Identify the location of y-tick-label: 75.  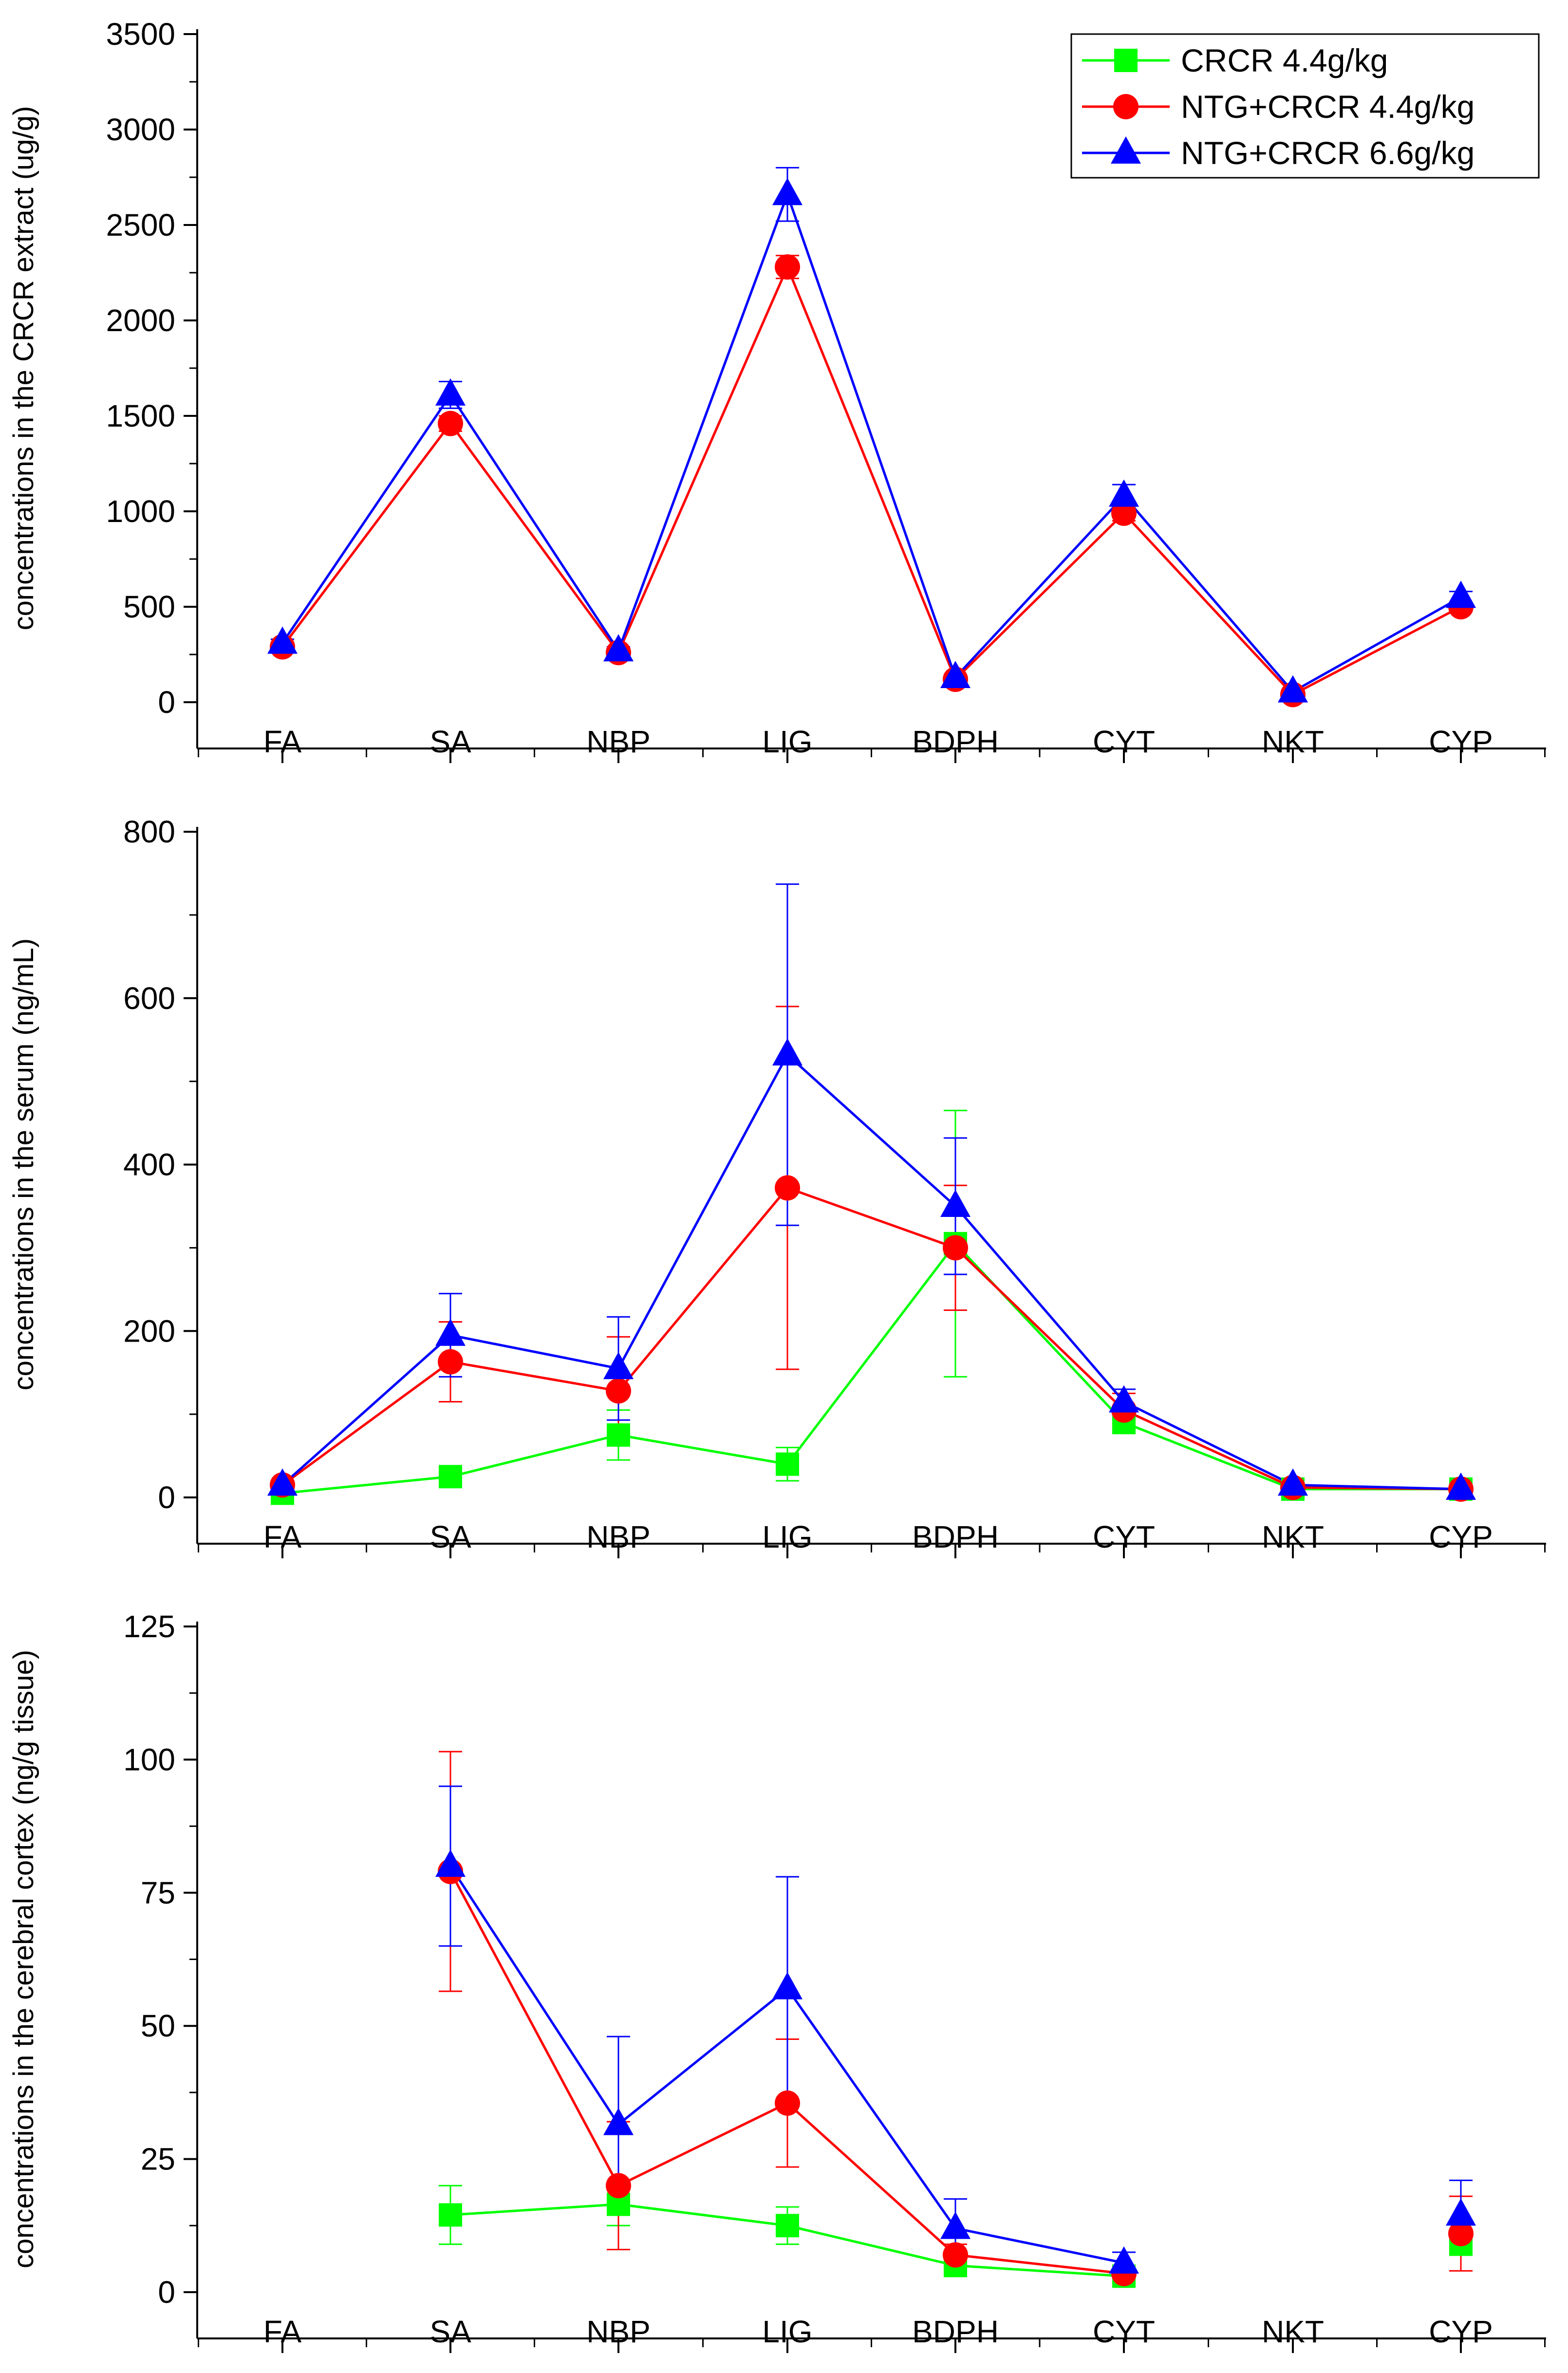
(158, 1893).